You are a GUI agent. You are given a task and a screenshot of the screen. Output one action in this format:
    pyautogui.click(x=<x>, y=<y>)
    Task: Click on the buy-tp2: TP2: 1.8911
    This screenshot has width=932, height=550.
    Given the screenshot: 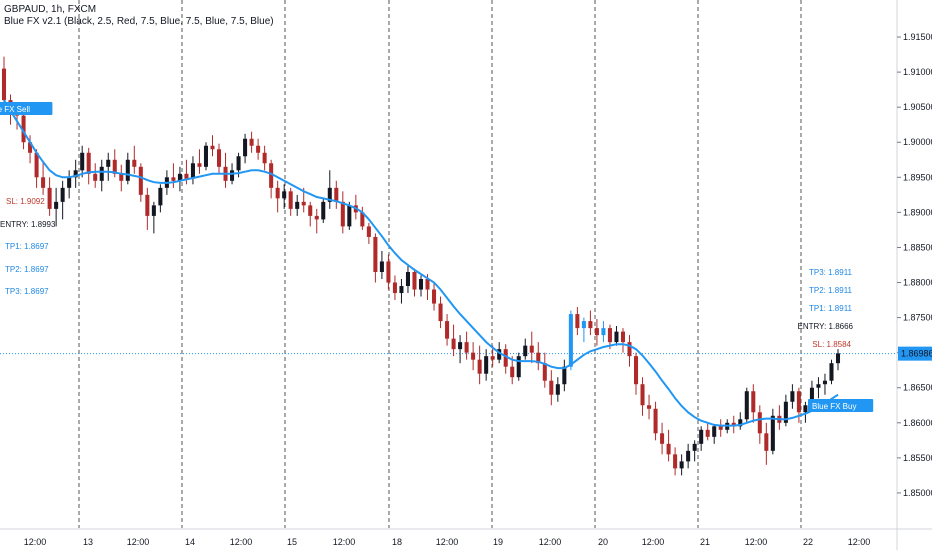 What is the action you would take?
    pyautogui.click(x=831, y=290)
    